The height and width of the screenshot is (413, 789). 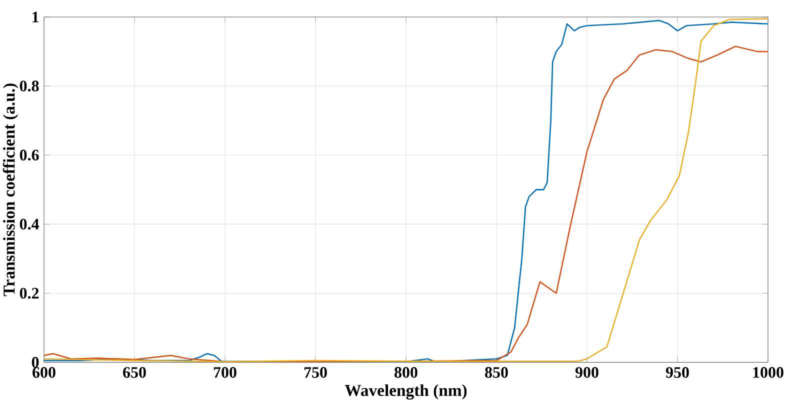 I want to click on x-tick-label: 850, so click(x=496, y=372).